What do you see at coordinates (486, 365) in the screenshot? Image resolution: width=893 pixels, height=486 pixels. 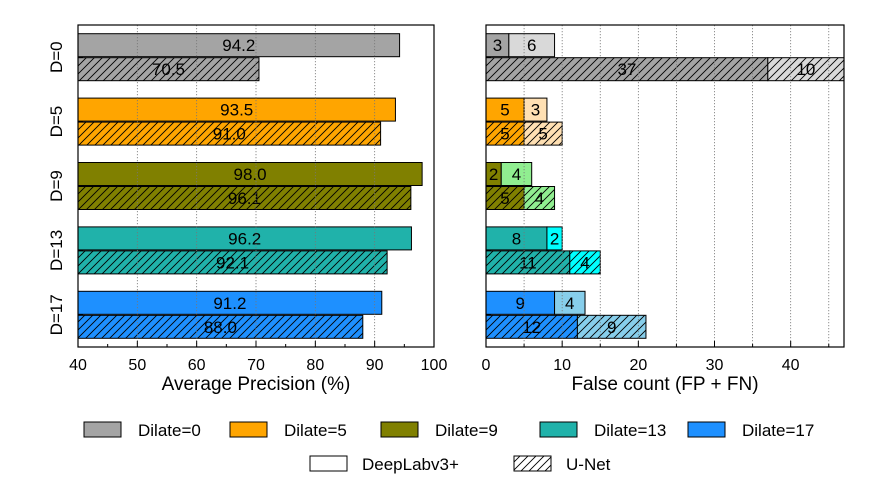 I see `false-count-tick-label: 0` at bounding box center [486, 365].